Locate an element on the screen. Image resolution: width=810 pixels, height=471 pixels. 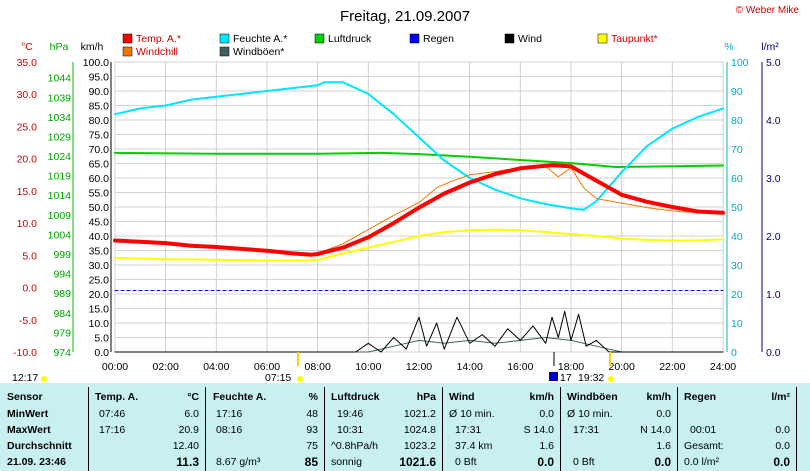
x-tick-label: 00:00 is located at coordinates (115, 367).